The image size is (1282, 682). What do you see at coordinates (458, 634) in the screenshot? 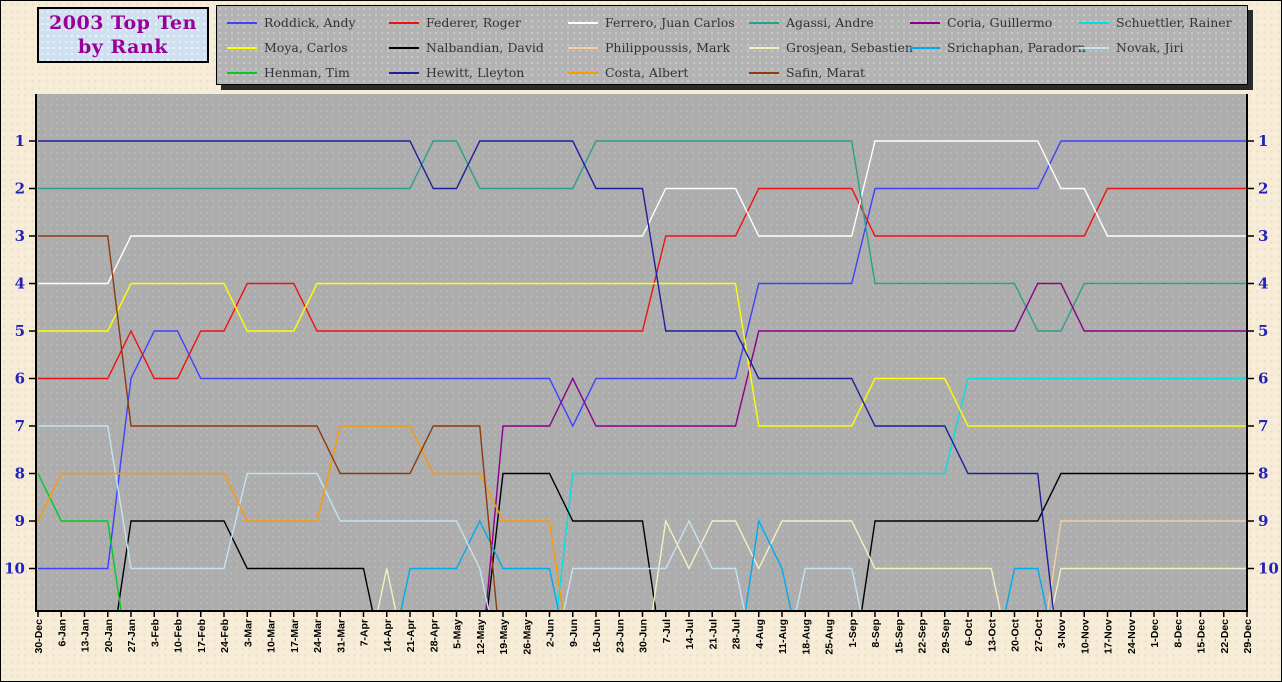
I see `x-axis-label: 5-May` at bounding box center [458, 634].